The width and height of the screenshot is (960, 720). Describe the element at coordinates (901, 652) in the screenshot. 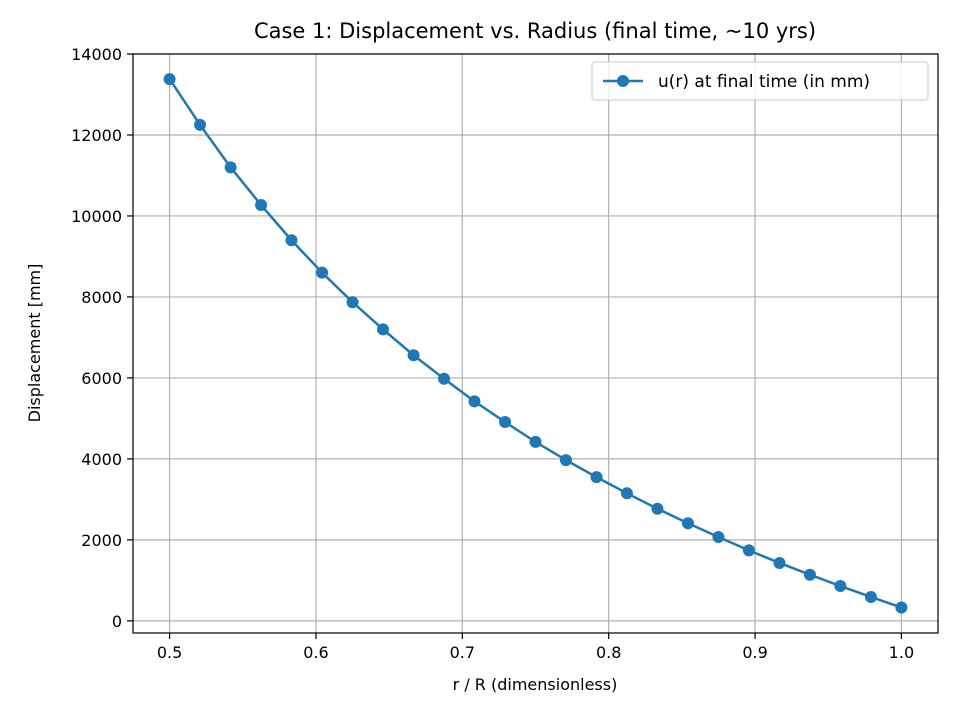

I see `x-tick-label: 1.0` at that location.